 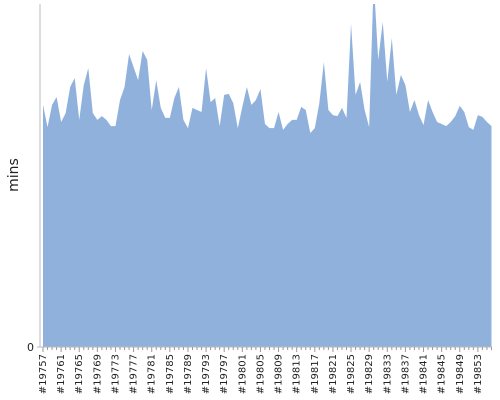 I want to click on y-axis-label: mins, so click(x=14, y=175).